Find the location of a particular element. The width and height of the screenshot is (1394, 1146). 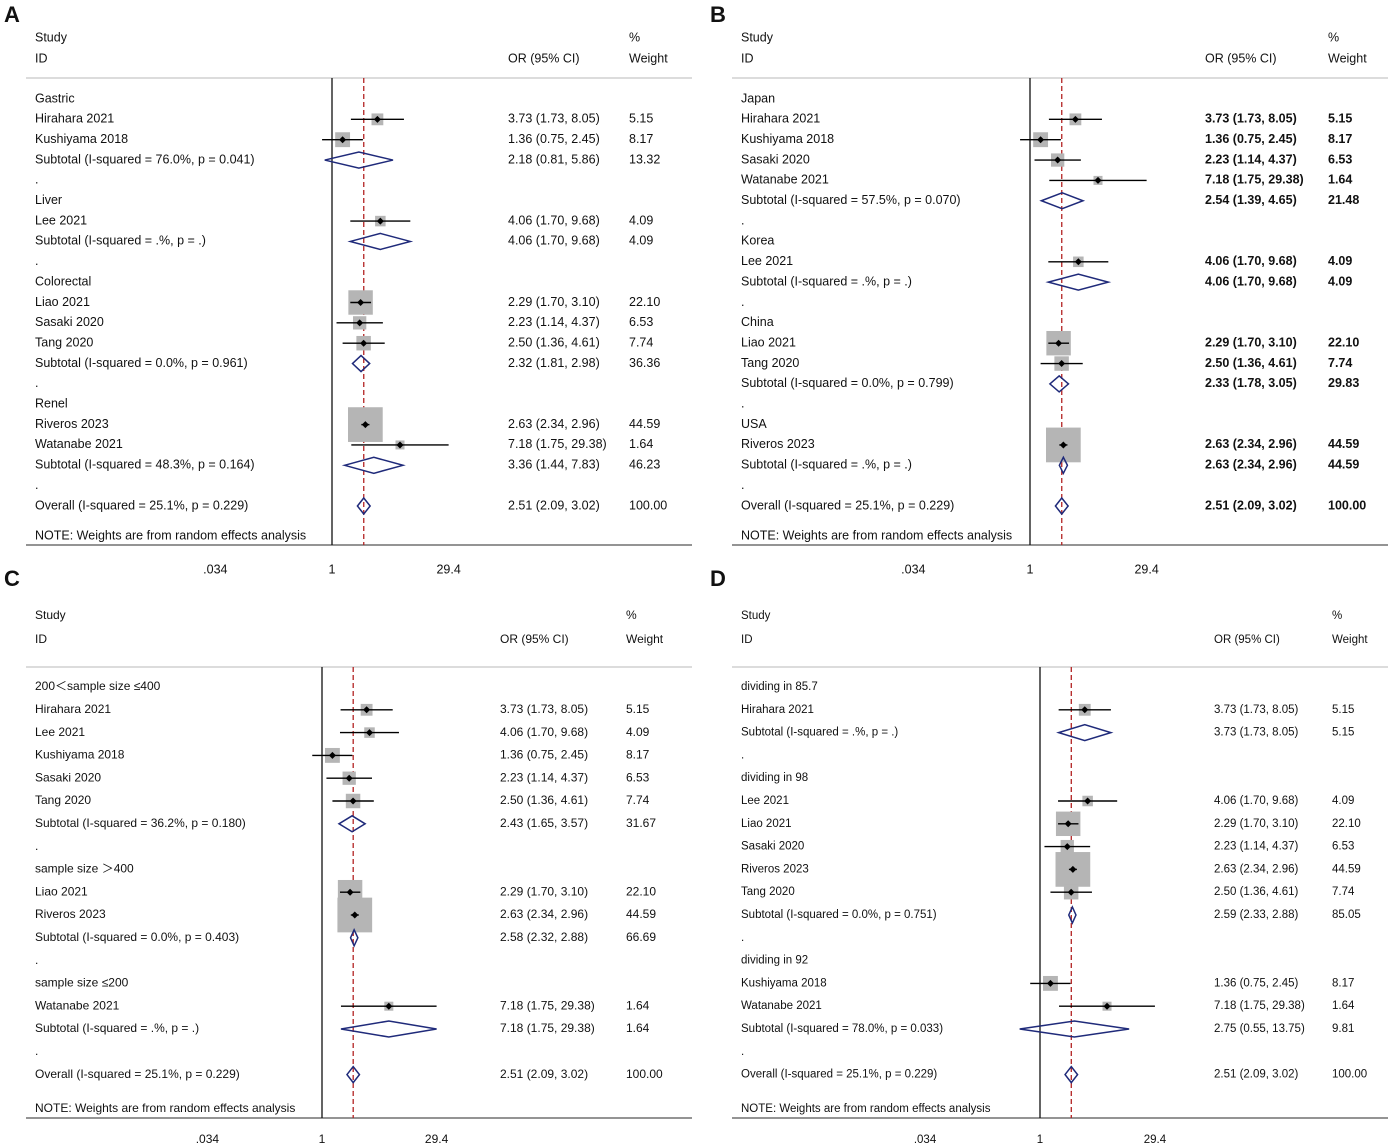

row-weight: 22.10 is located at coordinates (641, 891).